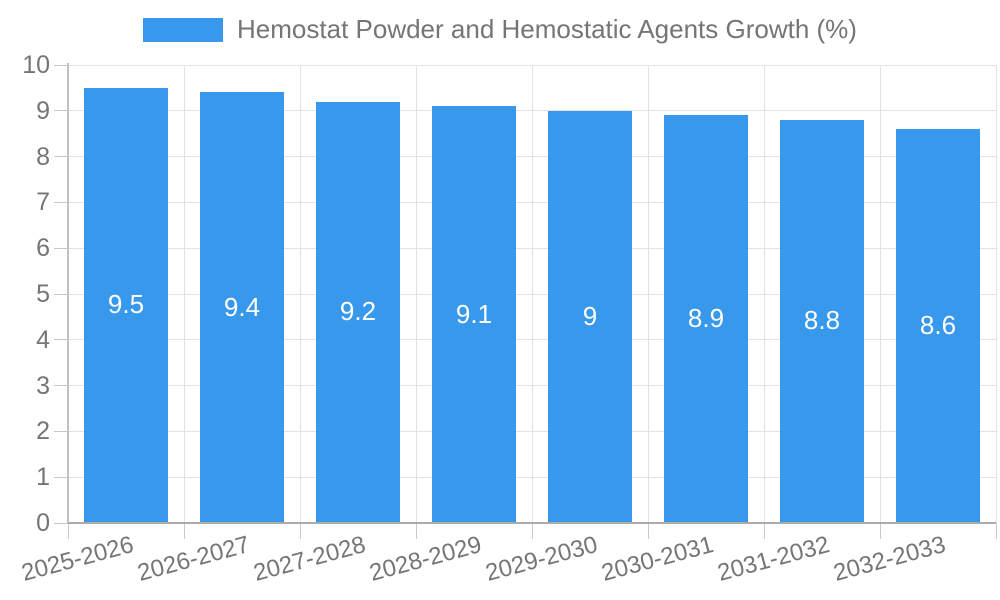 The width and height of the screenshot is (1000, 600). I want to click on legend-swatch, so click(183, 29).